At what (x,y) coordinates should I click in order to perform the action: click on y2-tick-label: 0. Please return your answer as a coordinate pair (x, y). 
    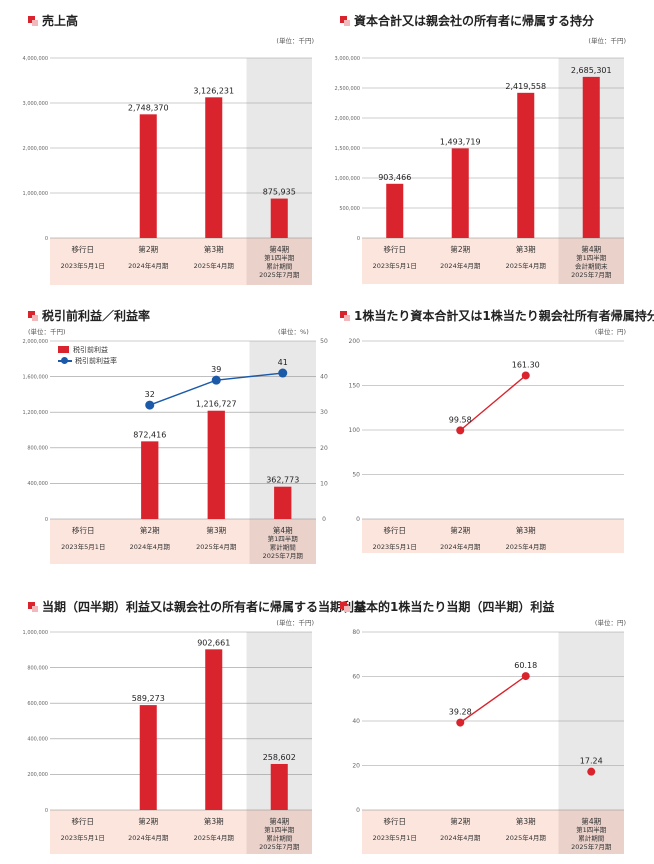
    Looking at the image, I should click on (324, 519).